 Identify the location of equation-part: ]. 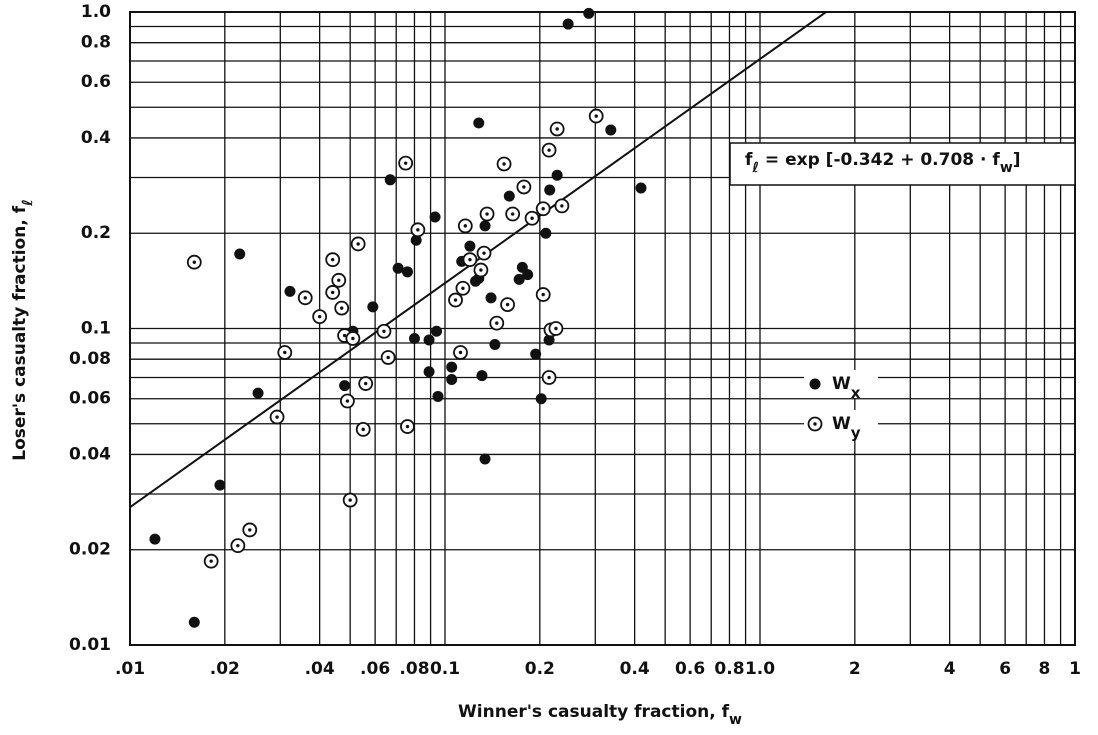
(1017, 160).